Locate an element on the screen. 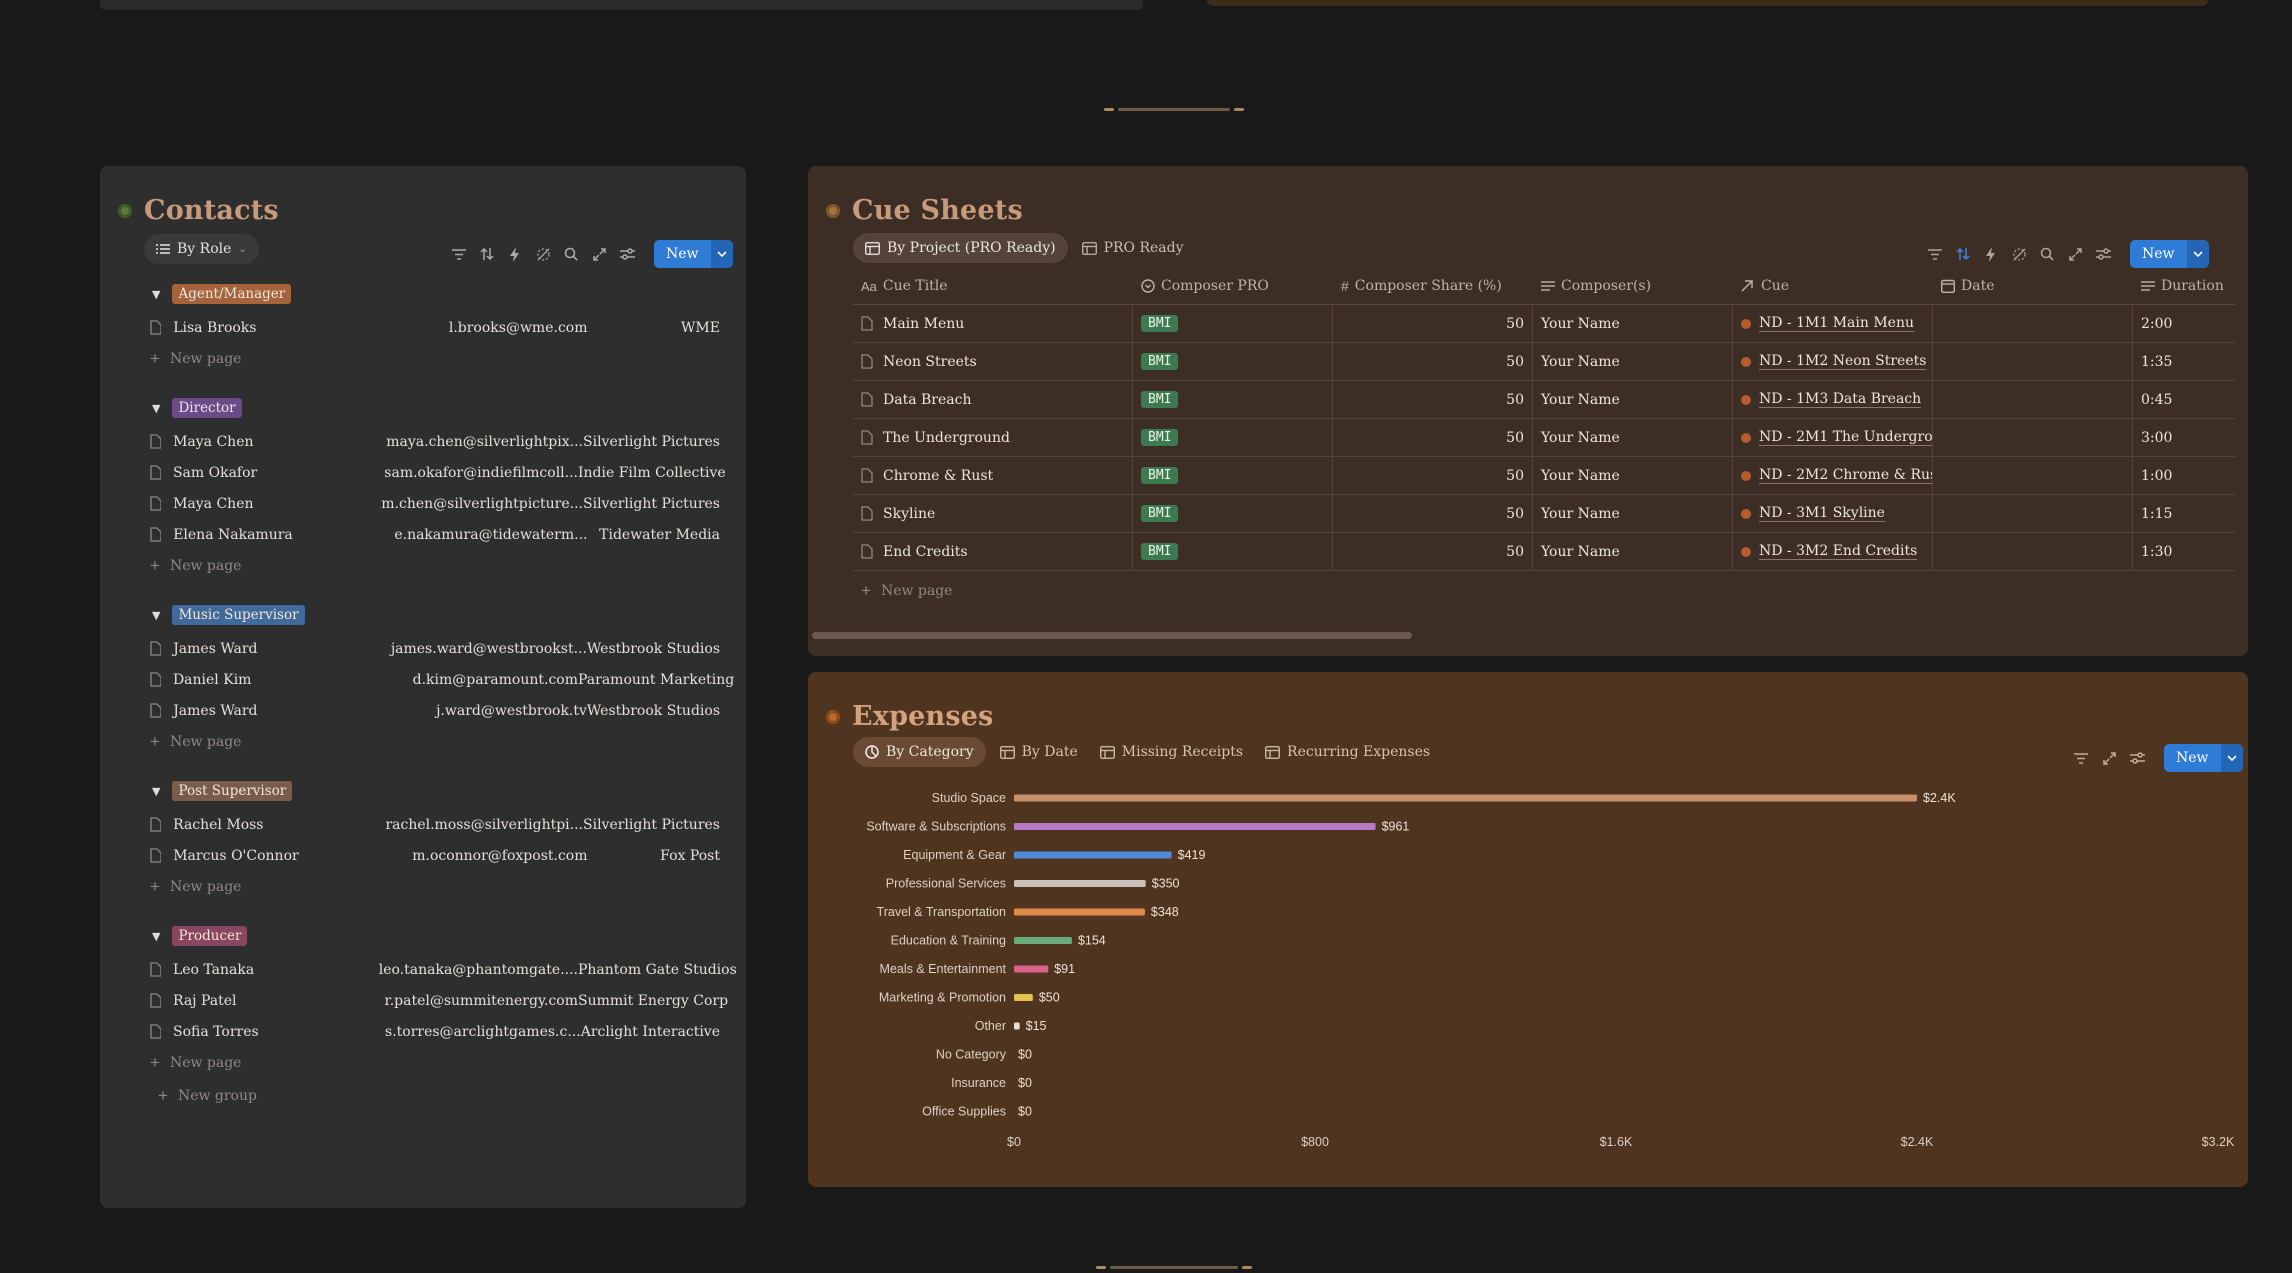 Image resolution: width=2292 pixels, height=1273 pixels. col-composer-share: # Composer Share (%) is located at coordinates (1421, 286).